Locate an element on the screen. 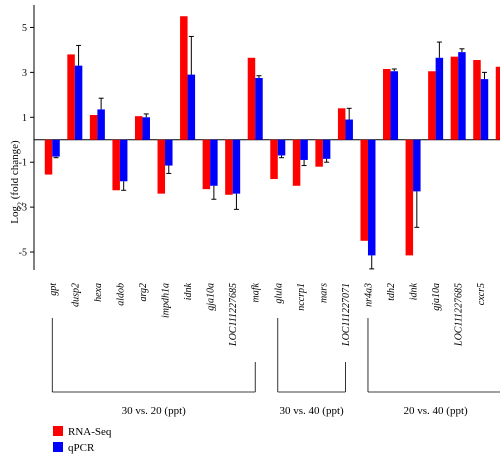 The height and width of the screenshot is (457, 500). y-tick-label: -1 is located at coordinates (23, 163).